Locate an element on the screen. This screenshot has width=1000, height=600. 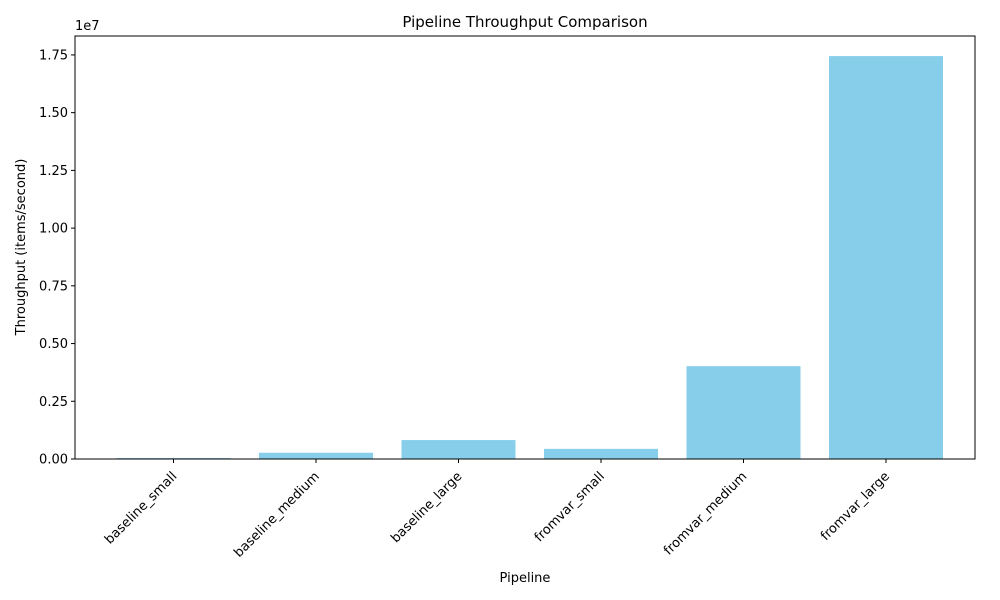
x-tick-label-fromvar_medium: fromvar_medium is located at coordinates (705, 513).